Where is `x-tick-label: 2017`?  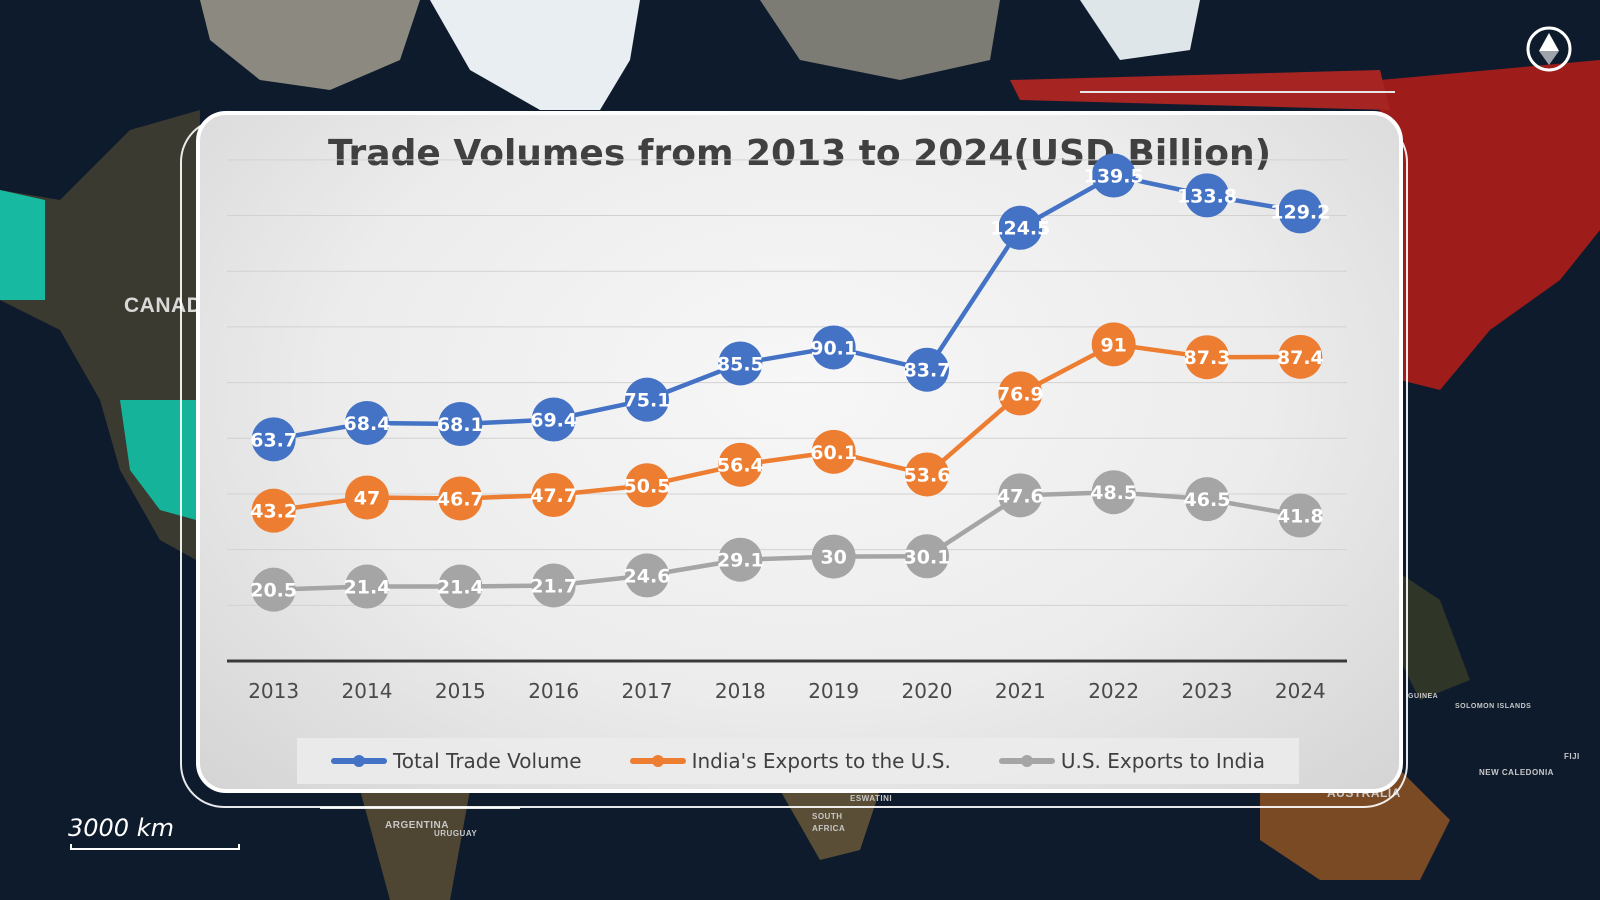
x-tick-label: 2017 is located at coordinates (647, 691).